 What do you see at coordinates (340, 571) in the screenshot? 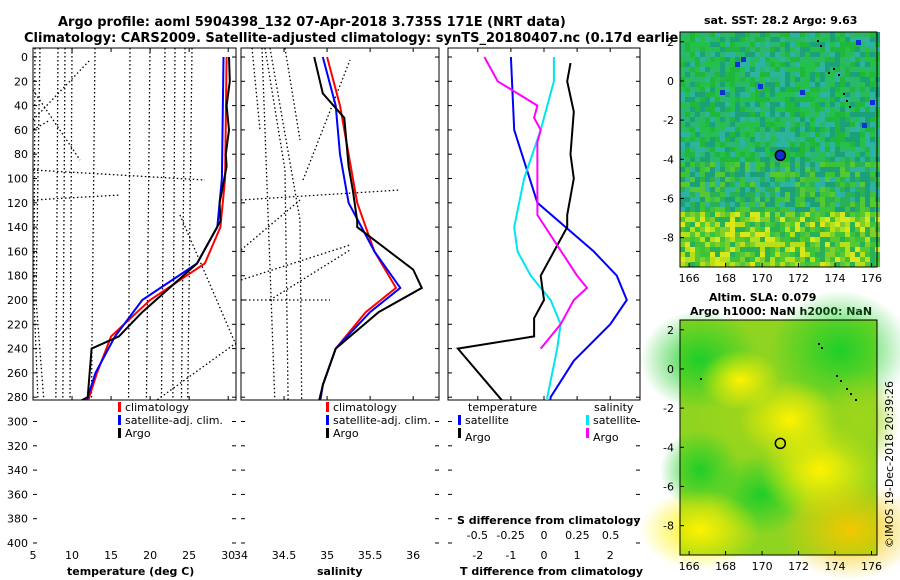
I see `salinity-xlabel: salinity` at bounding box center [340, 571].